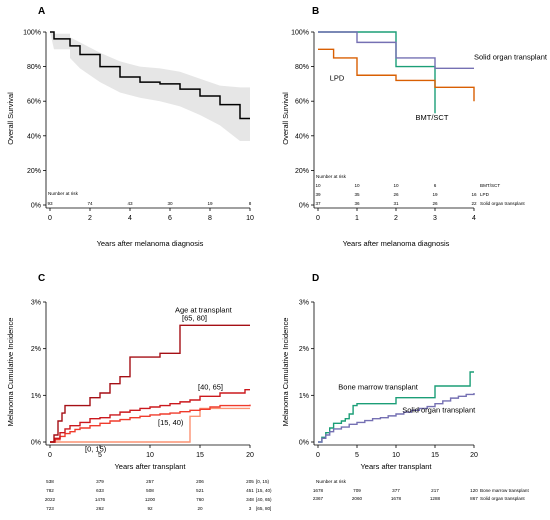 The width and height of the screenshot is (550, 520). I want to click on risk-table-row-label: Bone marrow transplant, so click(504, 490).